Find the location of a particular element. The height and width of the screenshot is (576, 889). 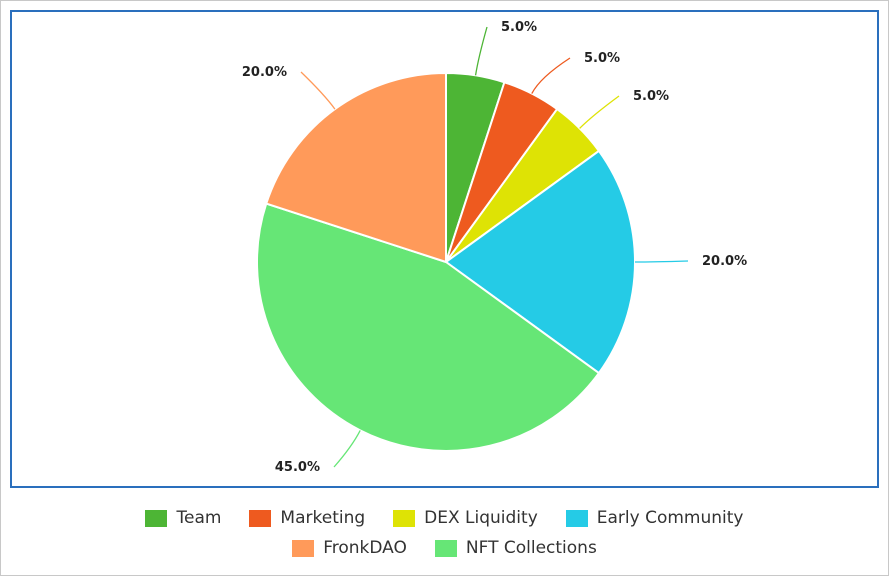

legend-swatch-nft-collections is located at coordinates (445, 548).